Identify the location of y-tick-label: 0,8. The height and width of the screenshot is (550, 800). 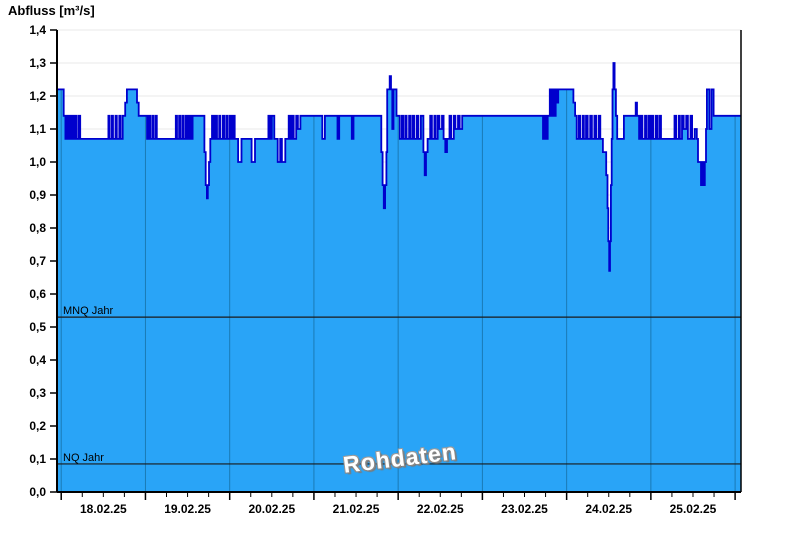
(37, 228).